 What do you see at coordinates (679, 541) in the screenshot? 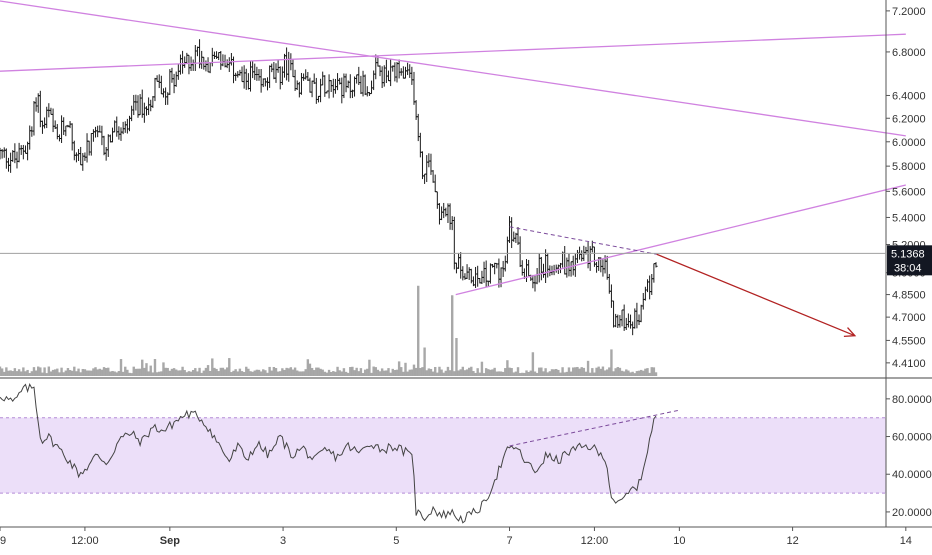
I see `x-tick-label: 10` at bounding box center [679, 541].